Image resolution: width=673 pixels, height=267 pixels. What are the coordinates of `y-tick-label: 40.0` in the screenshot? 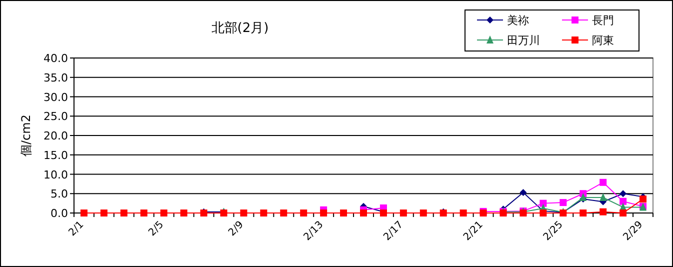 It's located at (56, 58).